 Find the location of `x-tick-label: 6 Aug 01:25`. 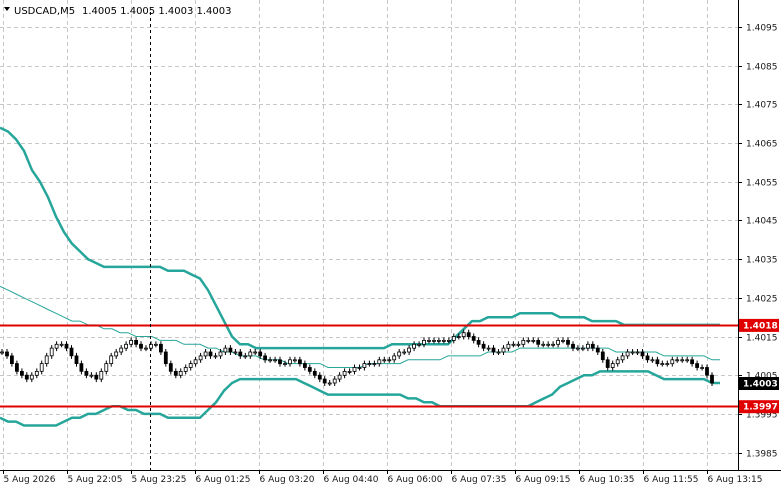

x-tick-label: 6 Aug 01:25 is located at coordinates (223, 480).